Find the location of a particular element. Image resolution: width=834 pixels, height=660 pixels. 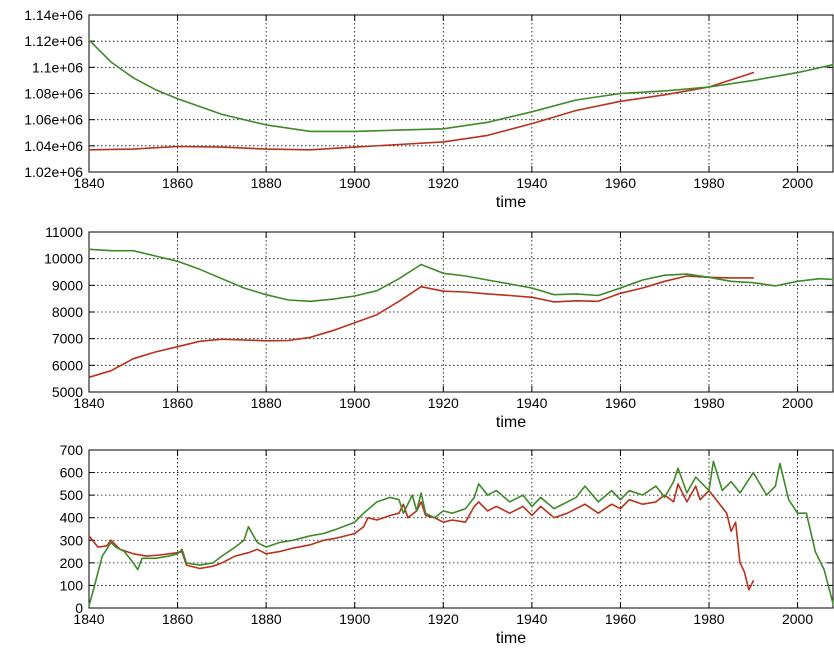

y-tick-label: 6000 is located at coordinates (67, 365).